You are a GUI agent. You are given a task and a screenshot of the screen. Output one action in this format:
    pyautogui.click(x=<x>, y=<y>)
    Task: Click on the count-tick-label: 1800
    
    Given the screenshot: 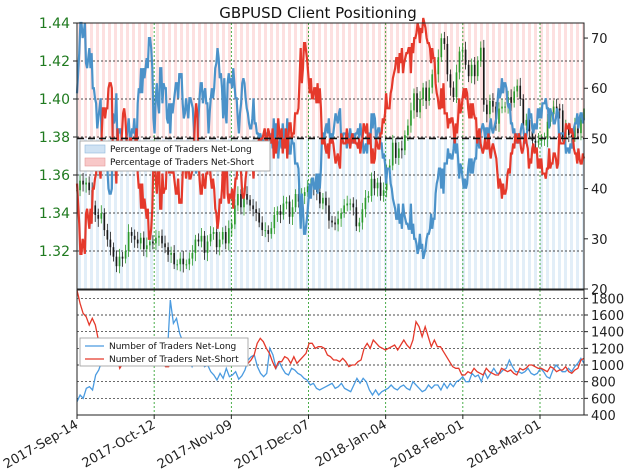 What is the action you would take?
    pyautogui.click(x=607, y=299)
    